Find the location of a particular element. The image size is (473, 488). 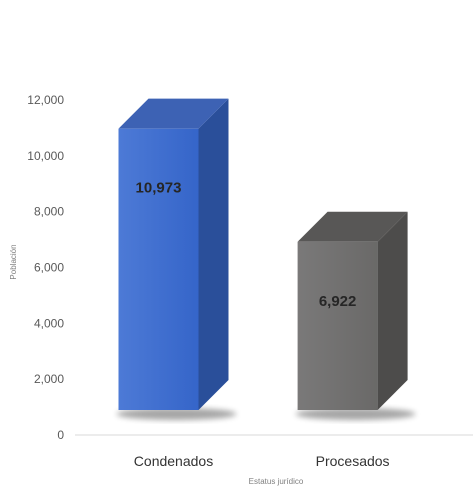

y-tick-label: 12,000 is located at coordinates (45, 100).